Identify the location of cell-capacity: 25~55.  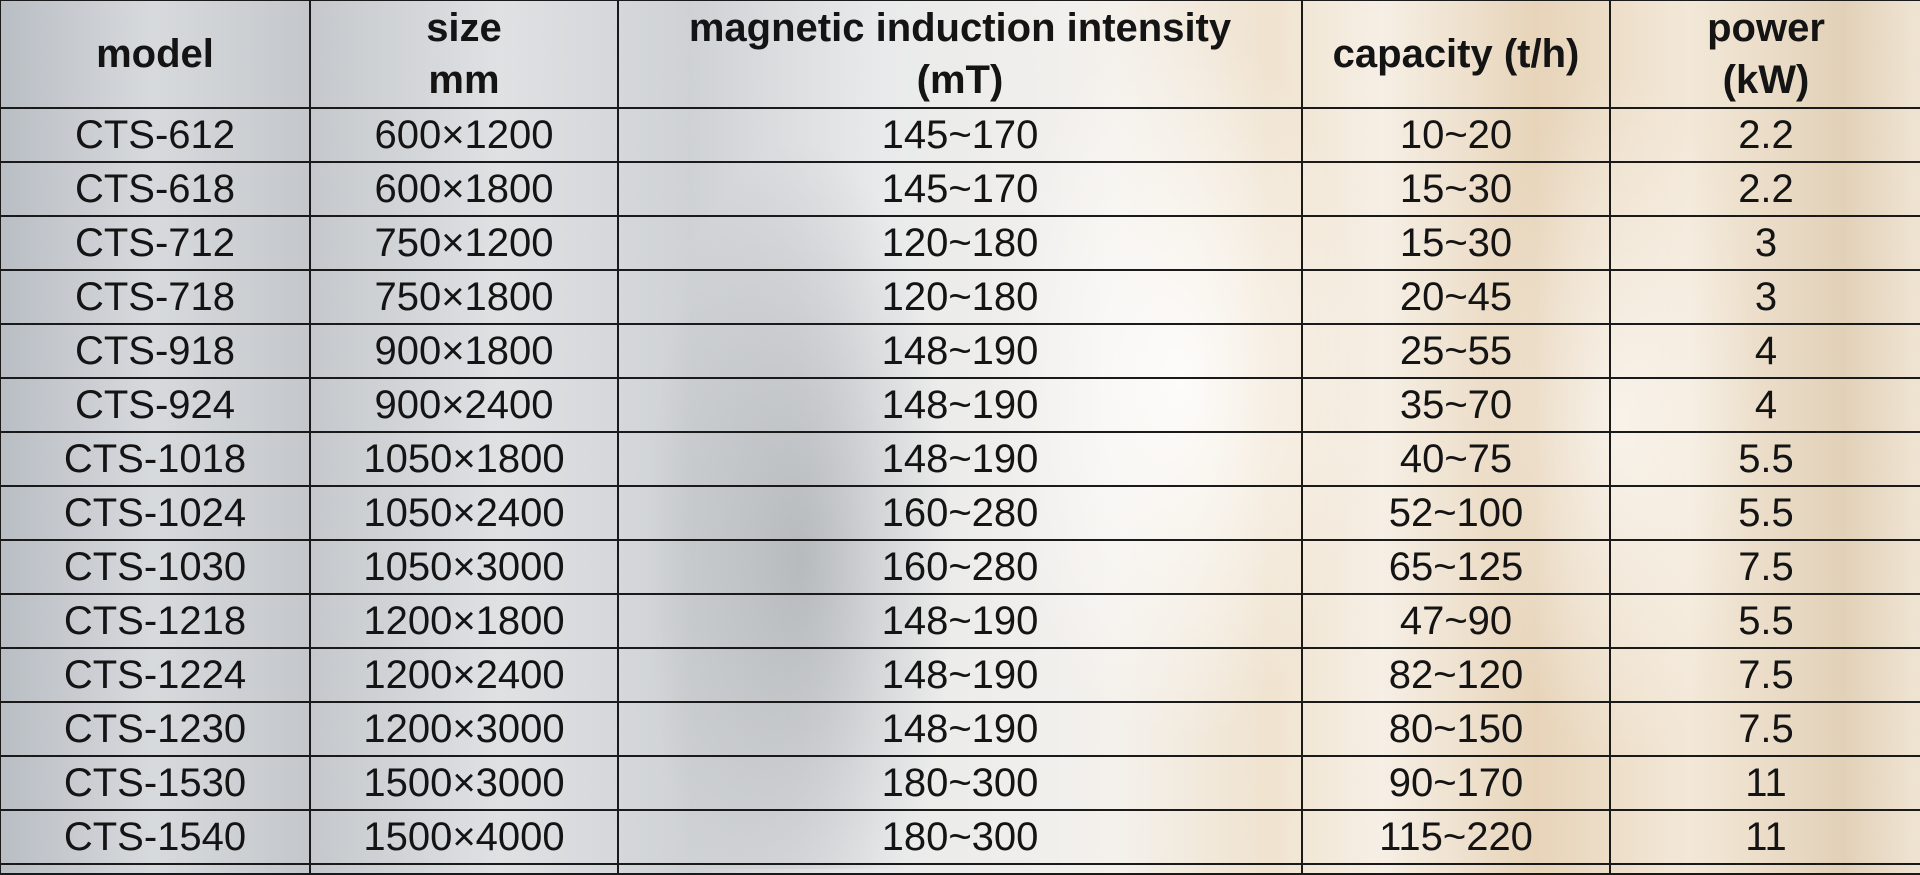
(1456, 351).